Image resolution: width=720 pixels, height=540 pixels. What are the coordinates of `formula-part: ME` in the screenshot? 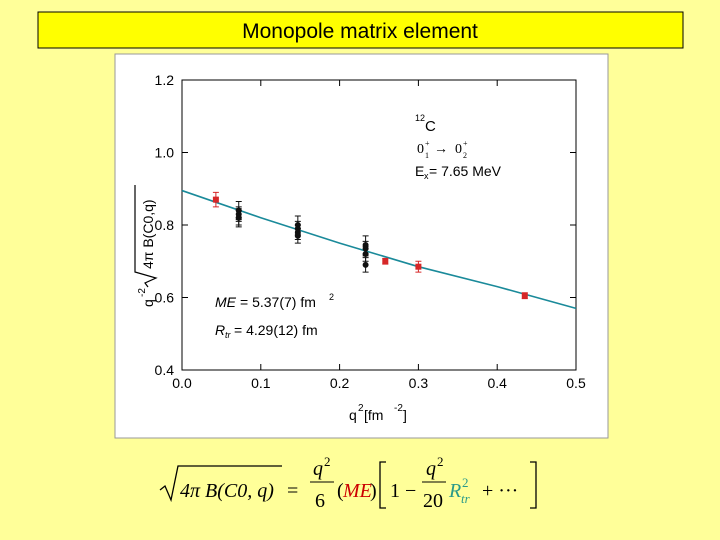 It's located at (357, 491).